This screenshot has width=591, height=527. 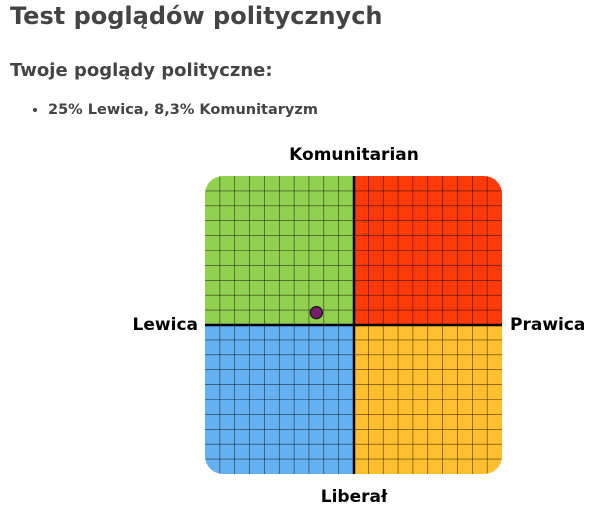 What do you see at coordinates (316, 312) in the screenshot?
I see `position-dot` at bounding box center [316, 312].